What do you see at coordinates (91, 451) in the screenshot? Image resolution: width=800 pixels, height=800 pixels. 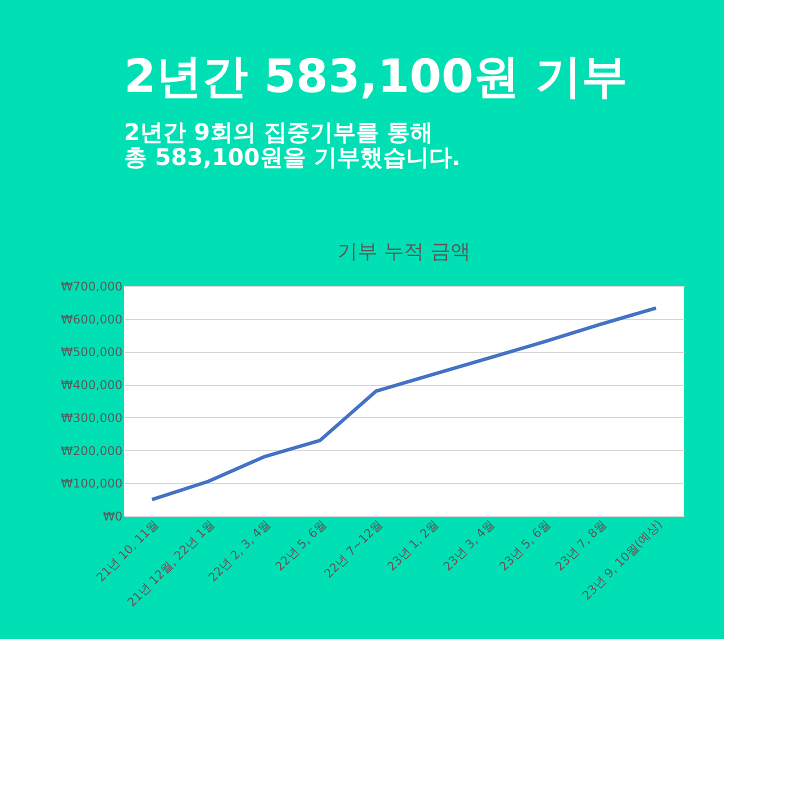 I see `y-tick-label: ₩200,000` at bounding box center [91, 451].